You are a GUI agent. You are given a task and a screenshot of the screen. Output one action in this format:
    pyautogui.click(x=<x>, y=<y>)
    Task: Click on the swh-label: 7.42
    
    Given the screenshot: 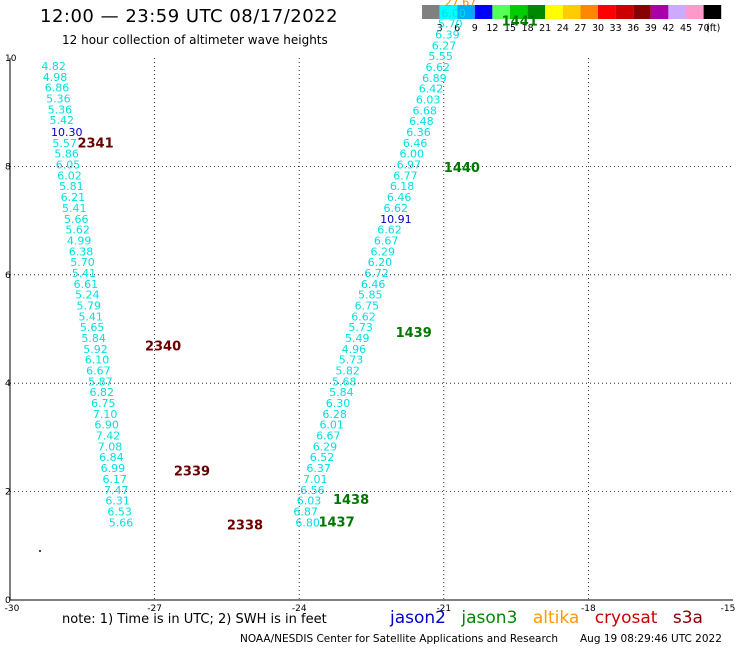 What is the action you would take?
    pyautogui.click(x=108, y=436)
    